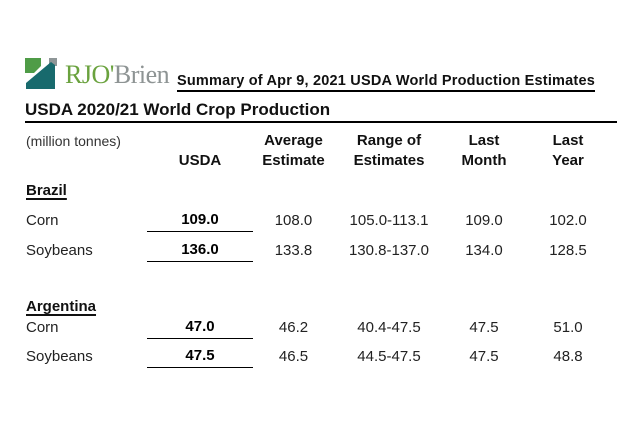  I want to click on average-estimate-value: 133.8, so click(293, 250).